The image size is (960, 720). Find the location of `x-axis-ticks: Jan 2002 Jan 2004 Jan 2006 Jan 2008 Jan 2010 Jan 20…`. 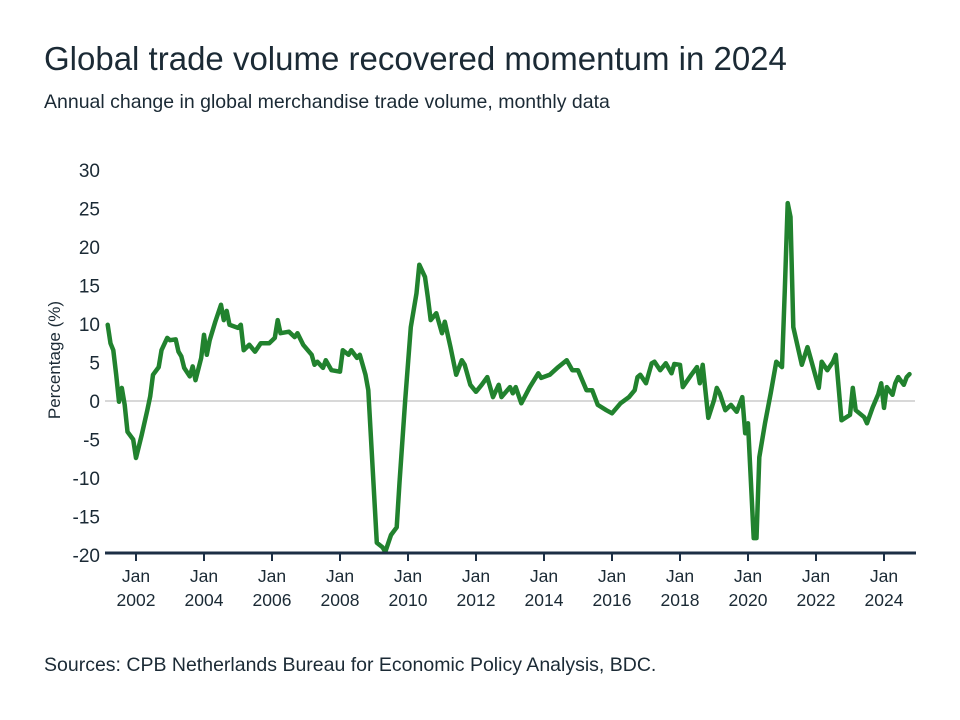

x-axis-ticks: Jan 2002 Jan 2004 Jan 2006 Jan 2008 Jan 2010 Jan 20… is located at coordinates (510, 581).